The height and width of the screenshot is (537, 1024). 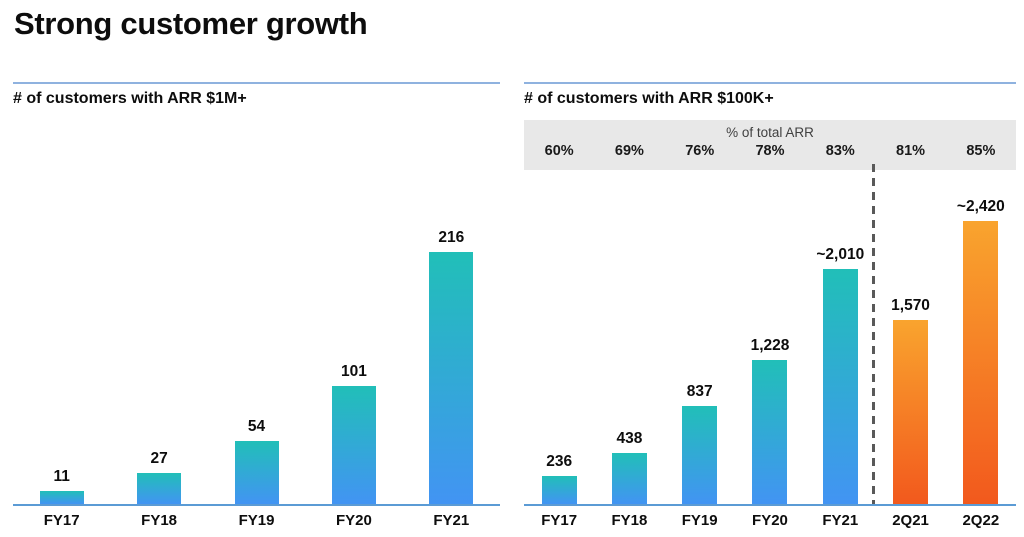 What do you see at coordinates (629, 438) in the screenshot?
I see `bar-value-label: 438` at bounding box center [629, 438].